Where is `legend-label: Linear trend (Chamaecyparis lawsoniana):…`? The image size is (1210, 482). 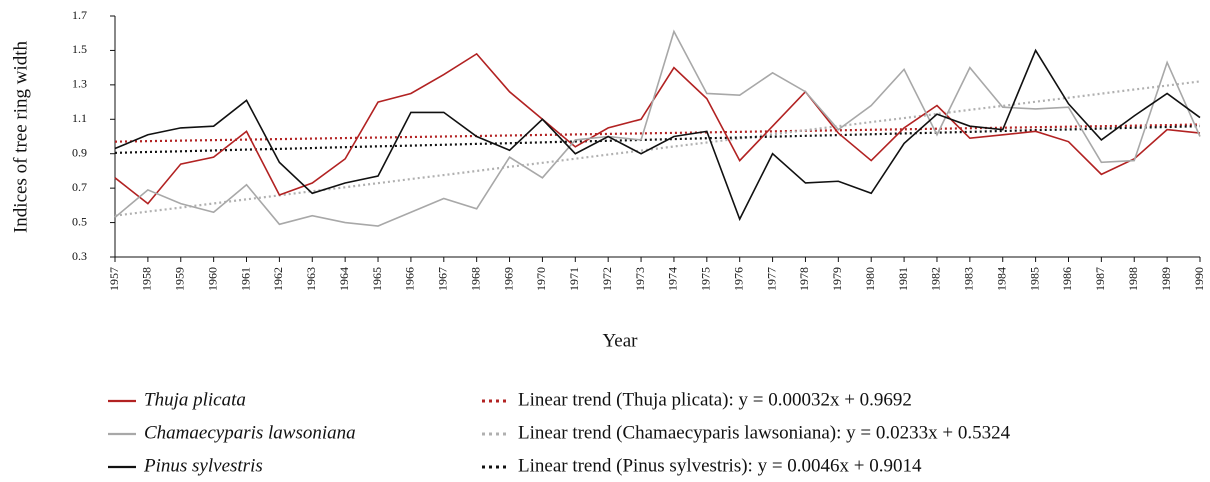
legend-label: Linear trend (Chamaecyparis lawsoniana):… is located at coordinates (764, 432).